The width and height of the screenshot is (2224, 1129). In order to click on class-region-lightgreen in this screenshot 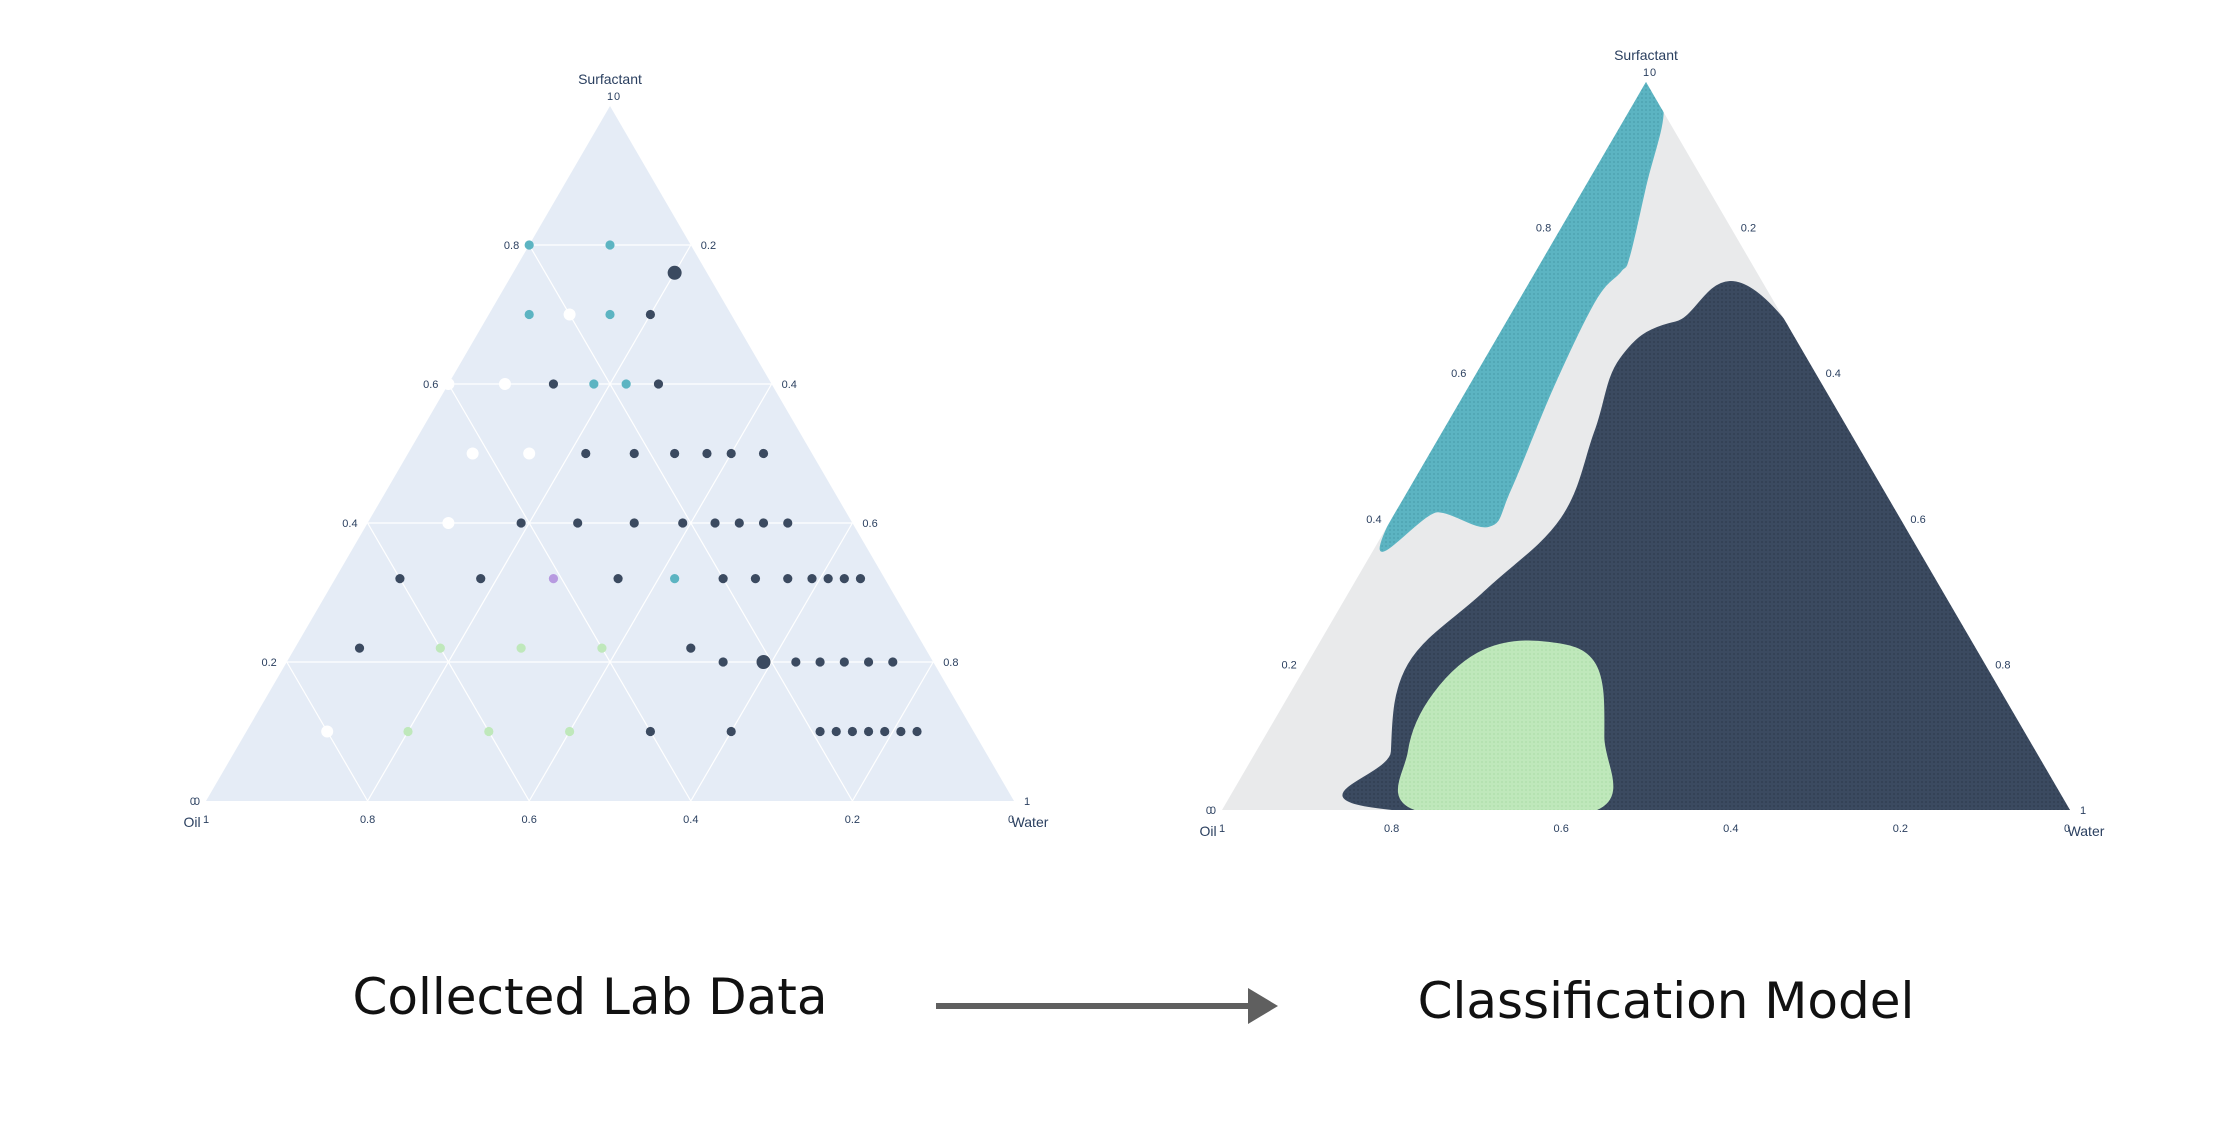, I will do `click(1505, 725)`.